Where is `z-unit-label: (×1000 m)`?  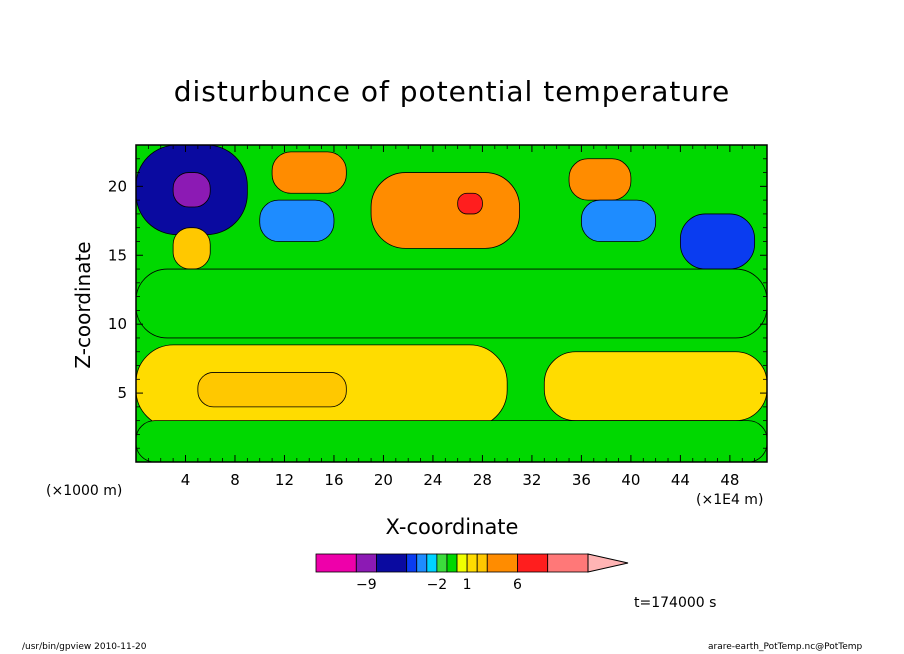
z-unit-label: (×1000 m) is located at coordinates (84, 491).